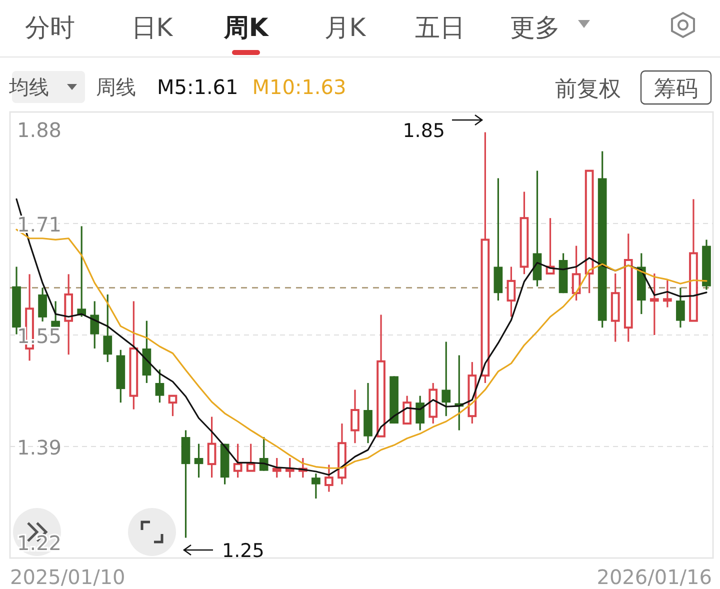 The width and height of the screenshot is (720, 589). Describe the element at coordinates (654, 577) in the screenshot. I see `text: 2026/01/16` at that location.